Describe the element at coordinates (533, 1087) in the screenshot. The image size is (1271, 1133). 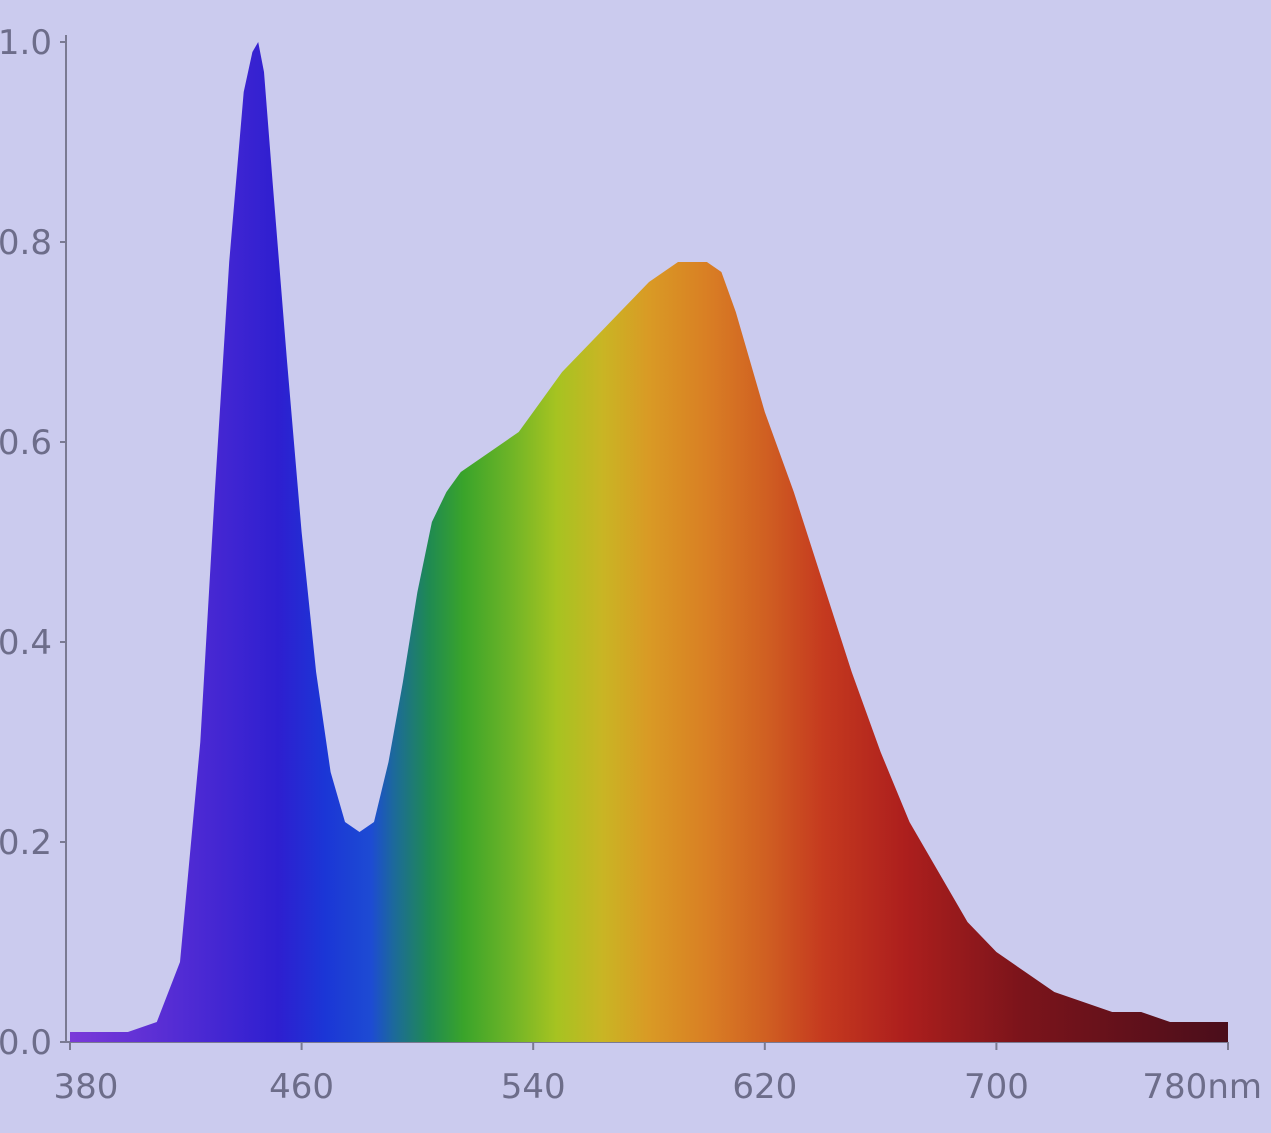
I see `x-tick-label: 540` at that location.